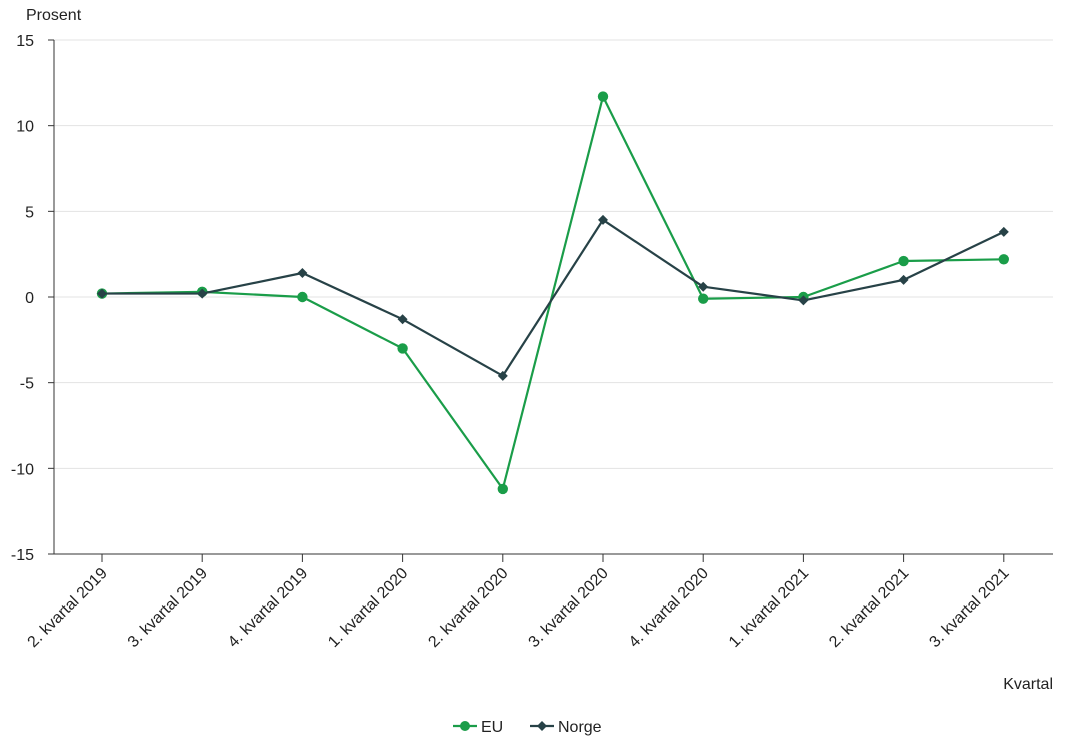  I want to click on x-tick-label: 3. kvartal 2021, so click(969, 608).